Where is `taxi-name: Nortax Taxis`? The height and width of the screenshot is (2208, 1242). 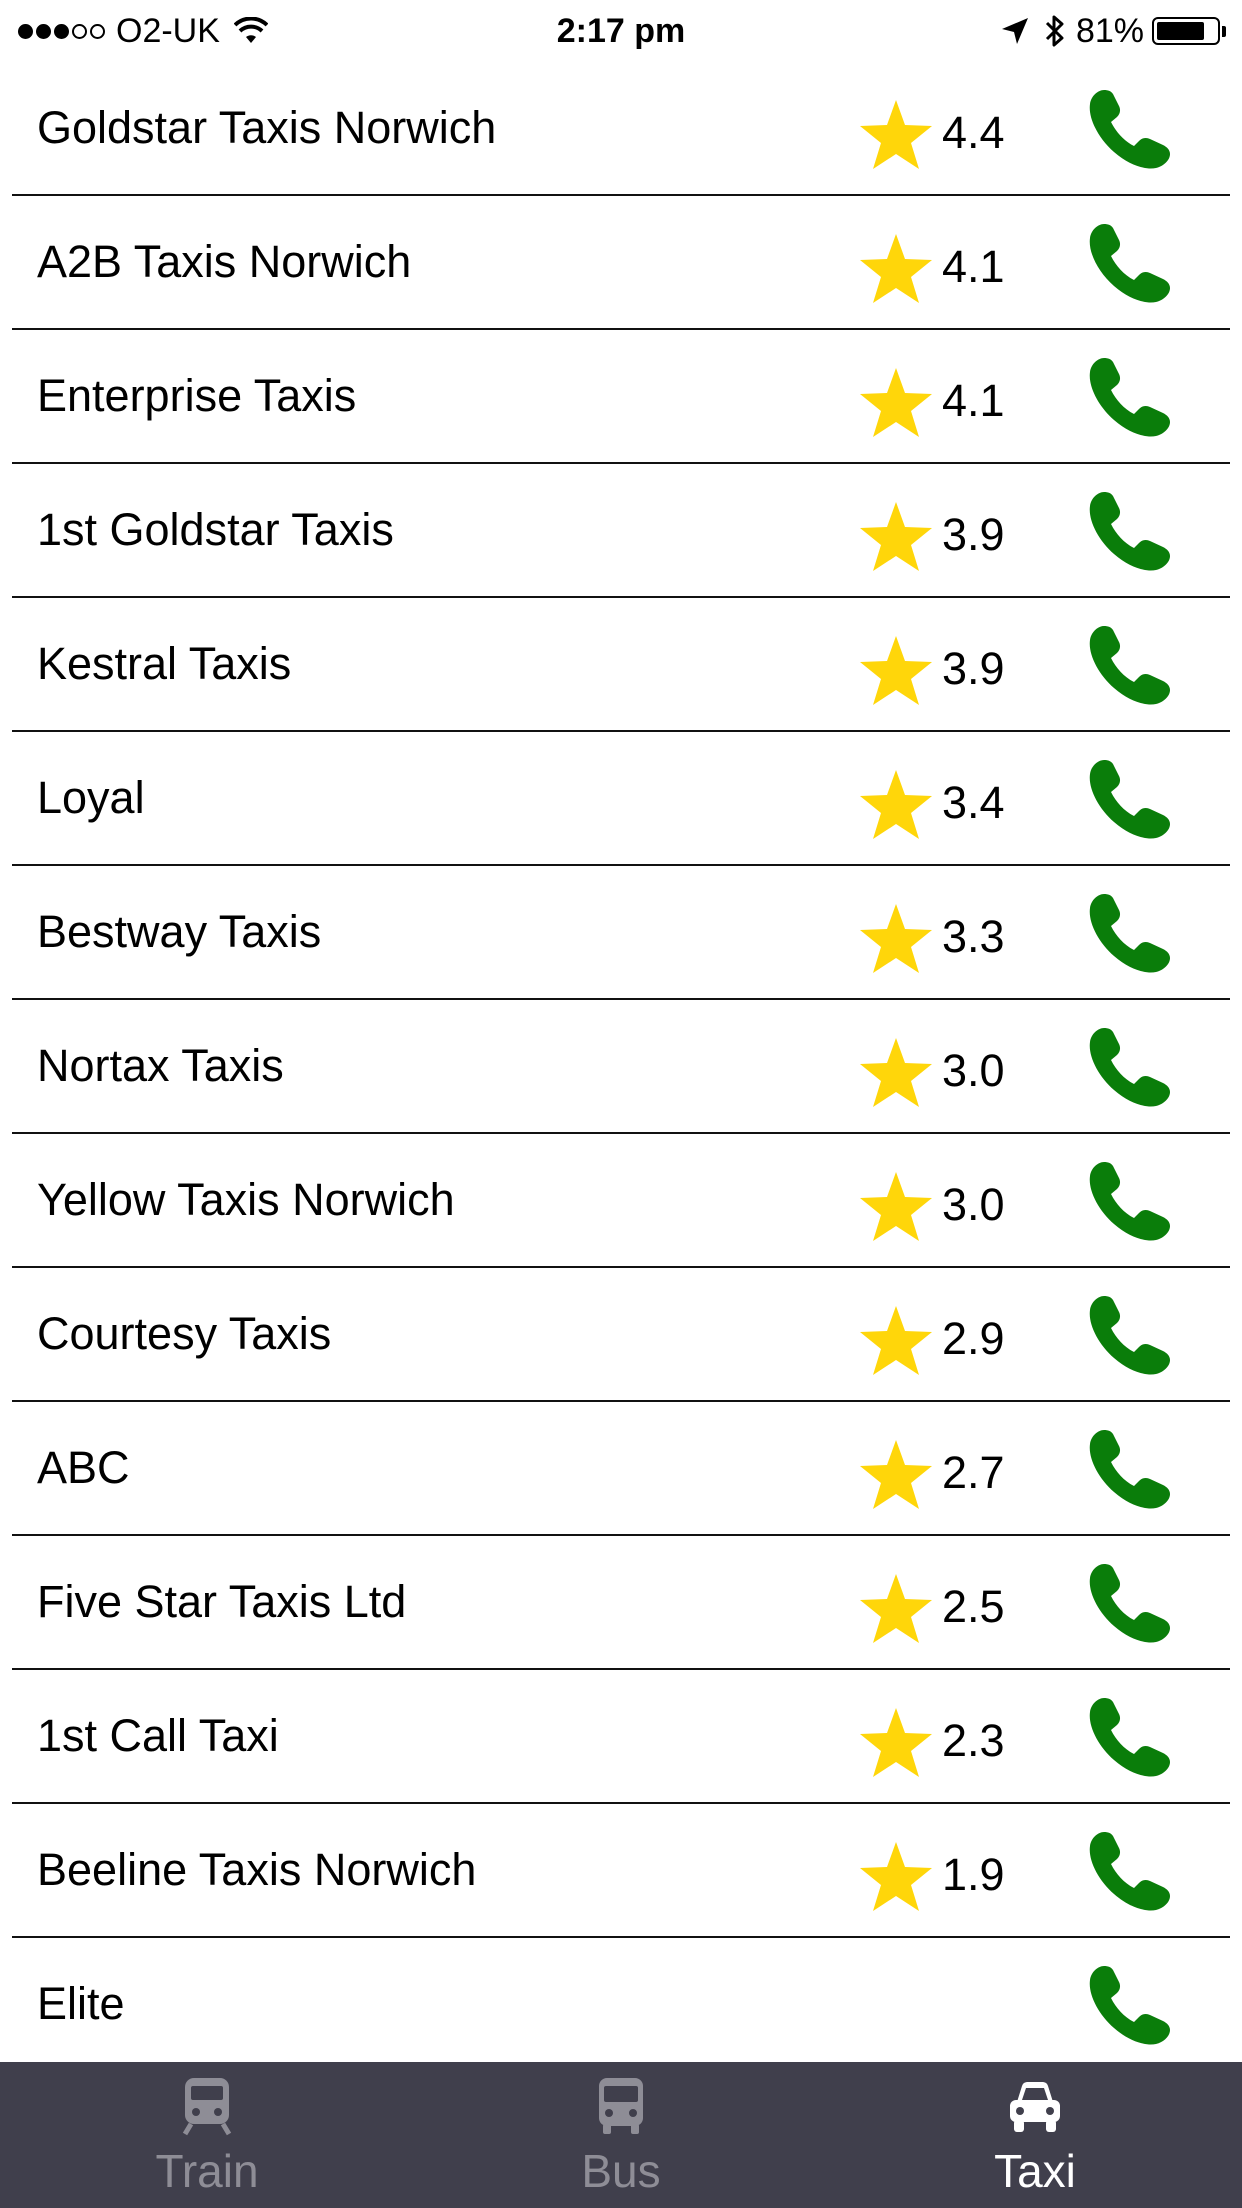 taxi-name: Nortax Taxis is located at coordinates (160, 1065).